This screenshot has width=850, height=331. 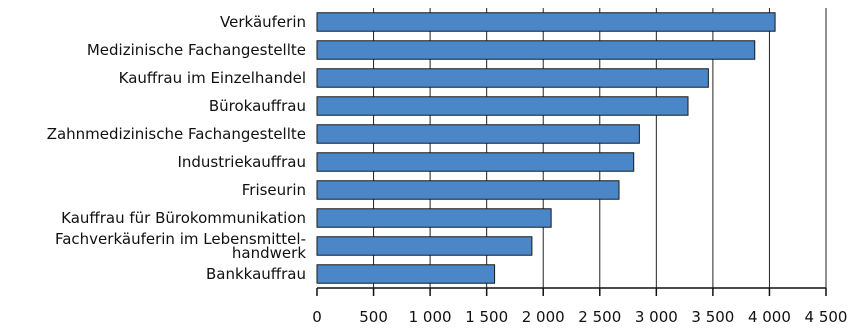 What do you see at coordinates (256, 274) in the screenshot?
I see `category-label-9: Bankkauffrau` at bounding box center [256, 274].